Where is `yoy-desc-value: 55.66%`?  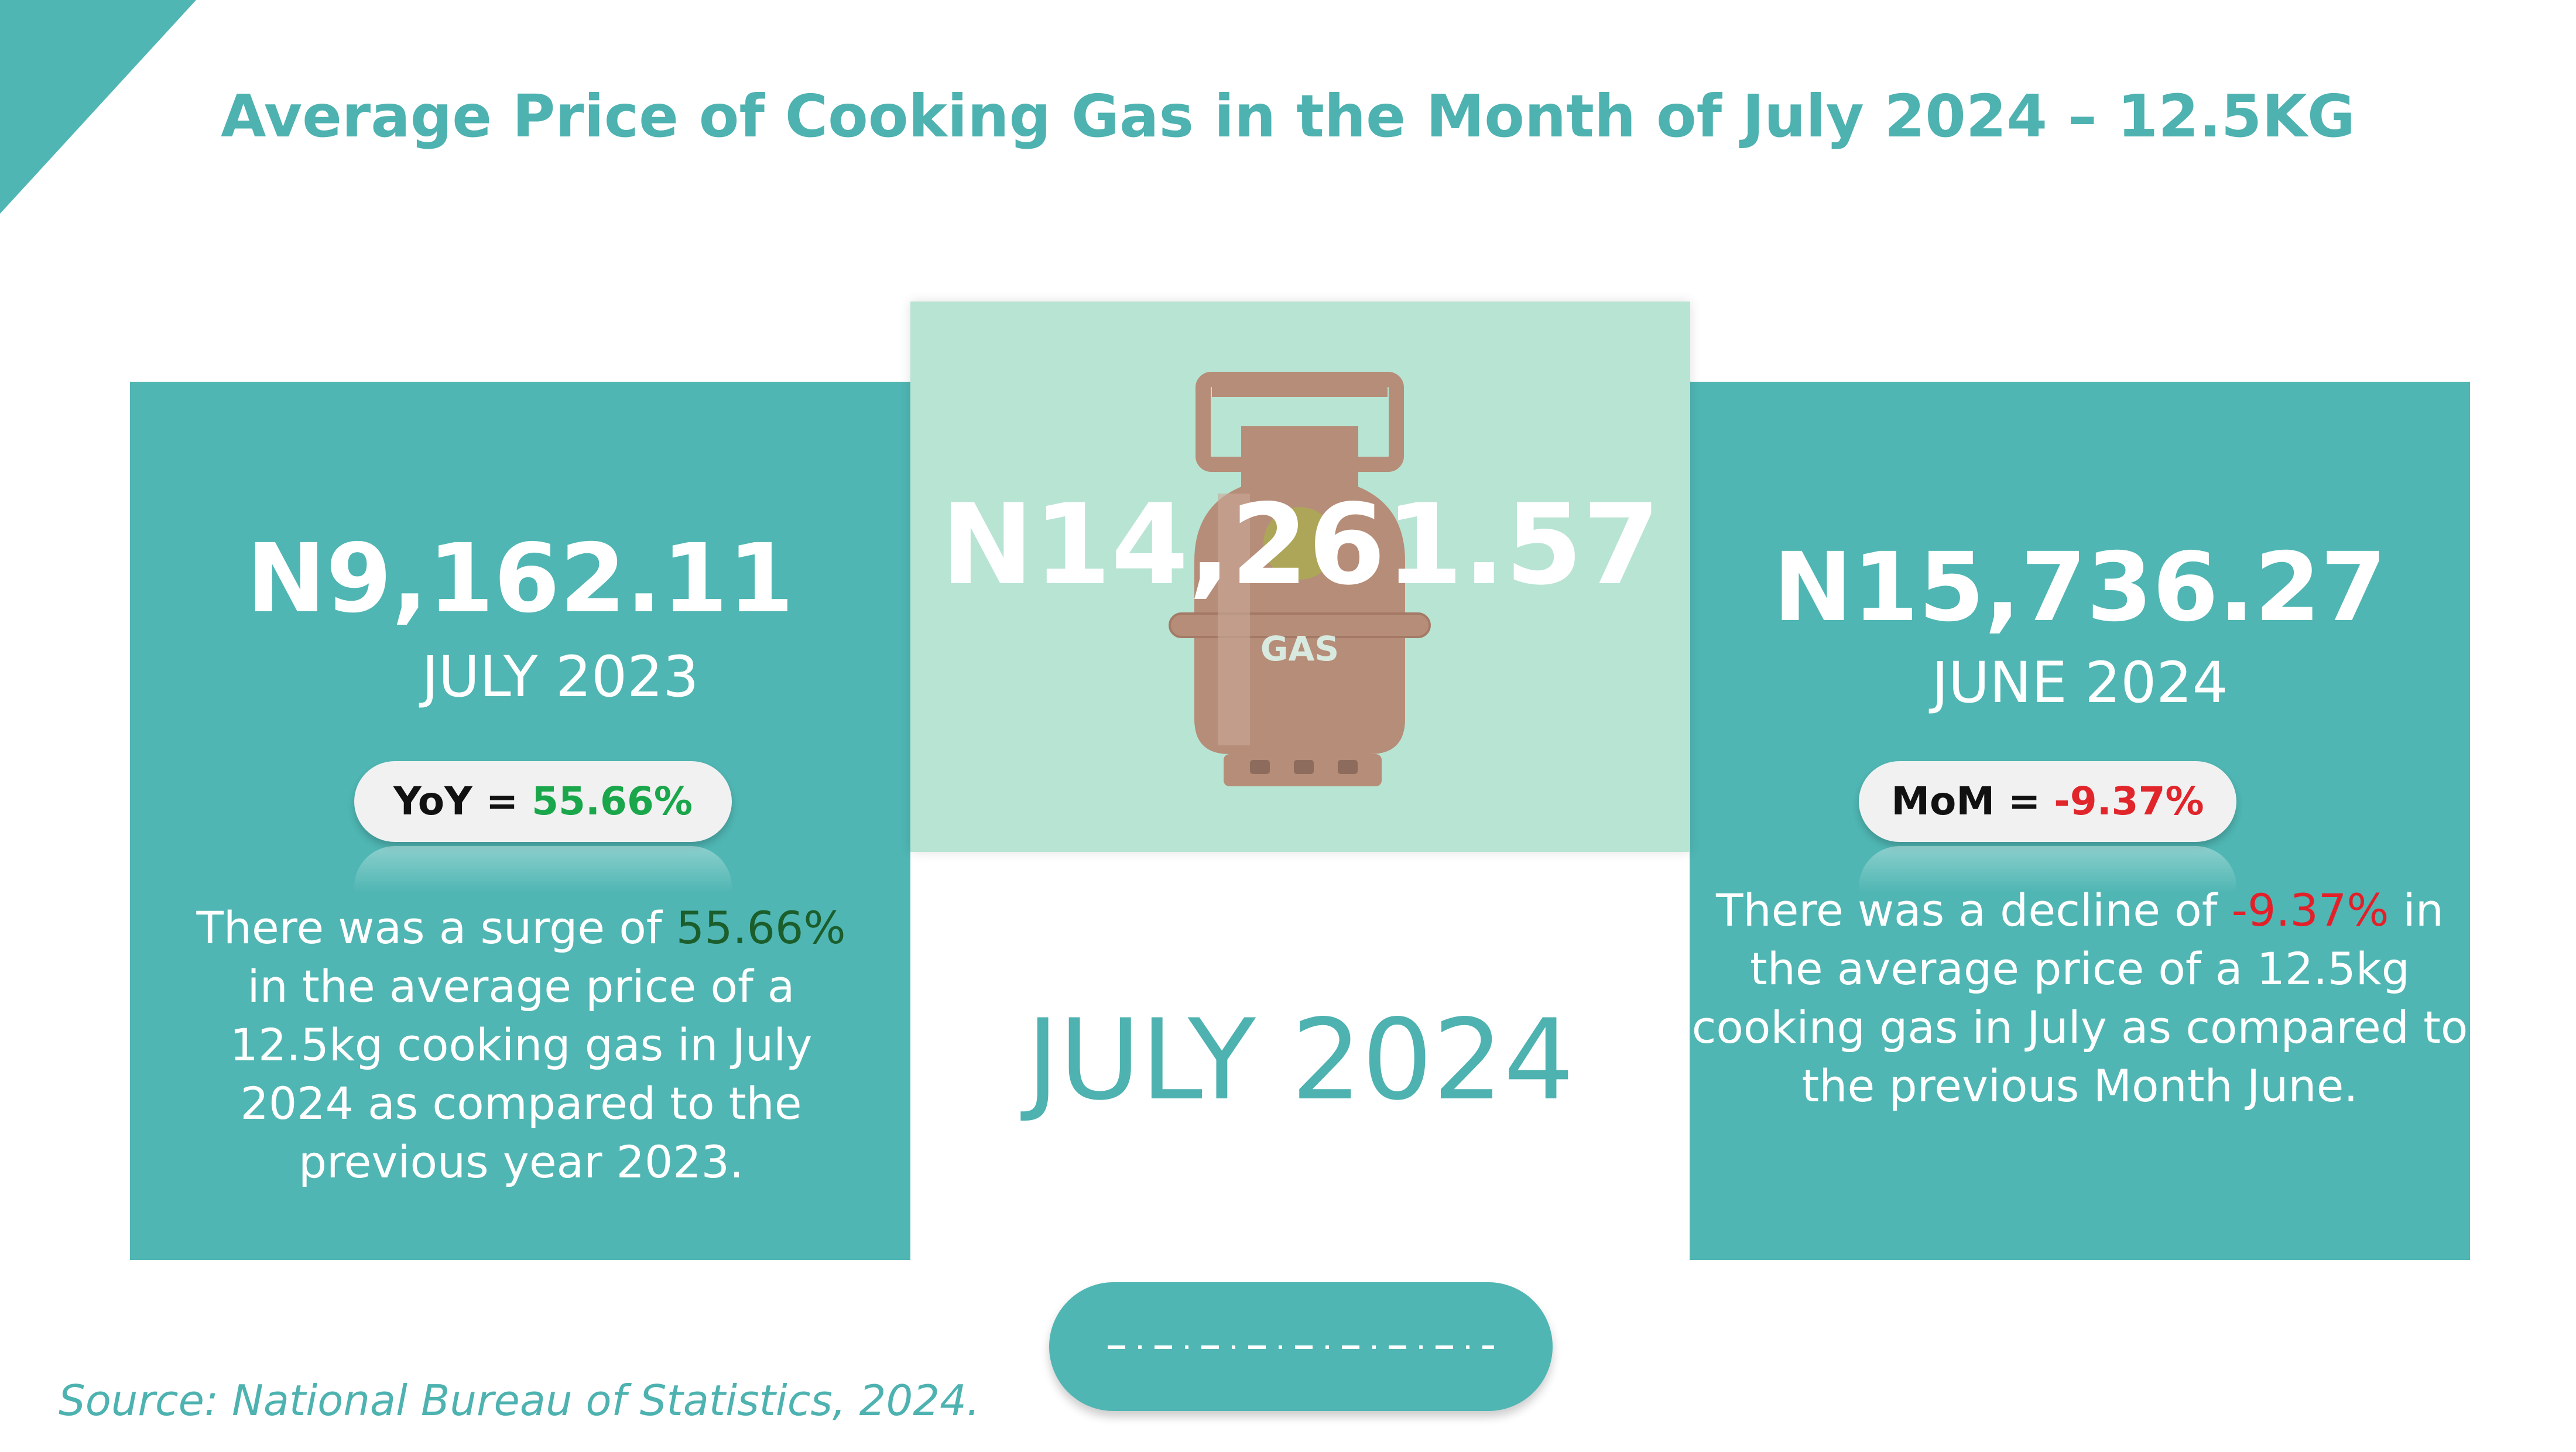
yoy-desc-value: 55.66% is located at coordinates (761, 928).